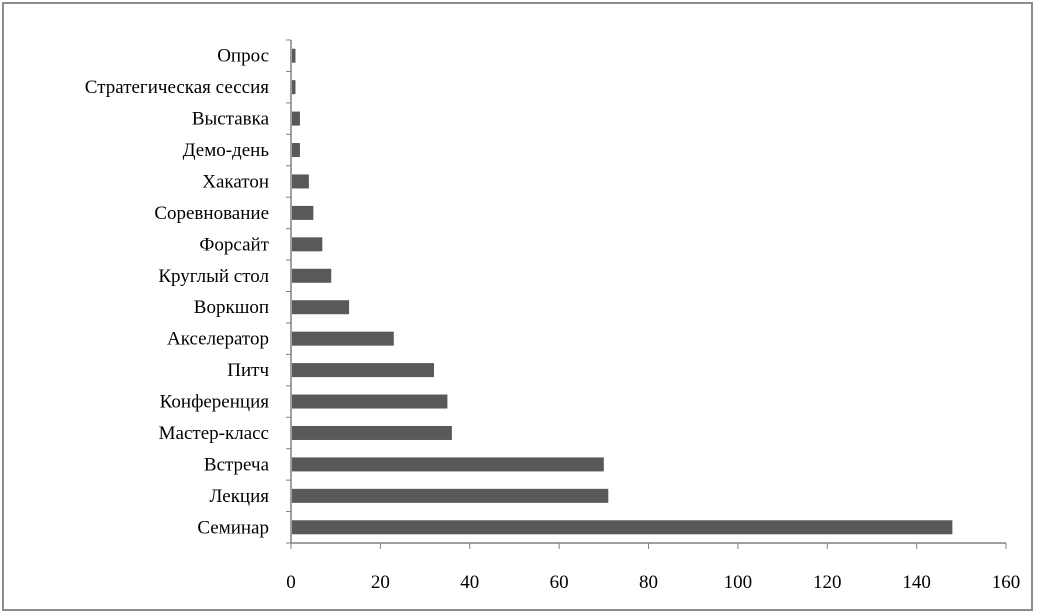 The height and width of the screenshot is (615, 1037). Describe the element at coordinates (233, 527) in the screenshot. I see `category-label: Семинар` at that location.